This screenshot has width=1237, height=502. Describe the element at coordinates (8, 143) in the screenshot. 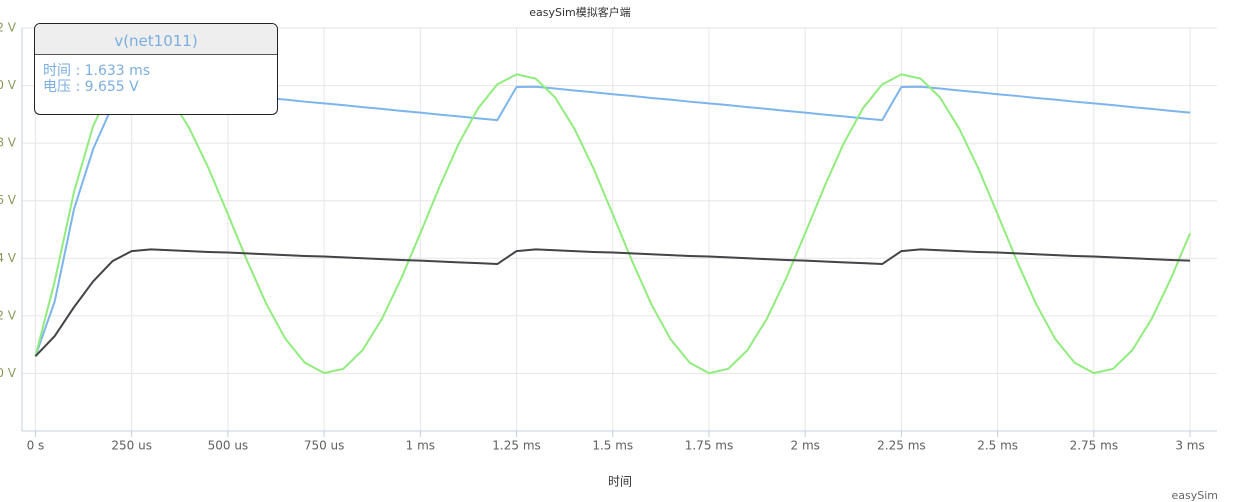

I see `y-tick-label: 8 V` at that location.